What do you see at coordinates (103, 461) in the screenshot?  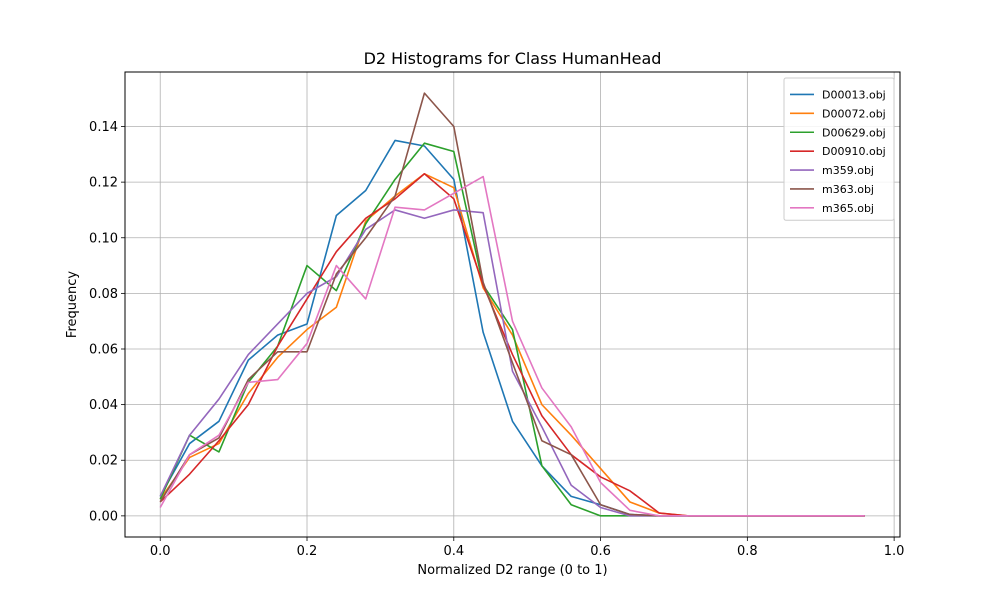 I see `y-tick-label: 0.02` at bounding box center [103, 461].